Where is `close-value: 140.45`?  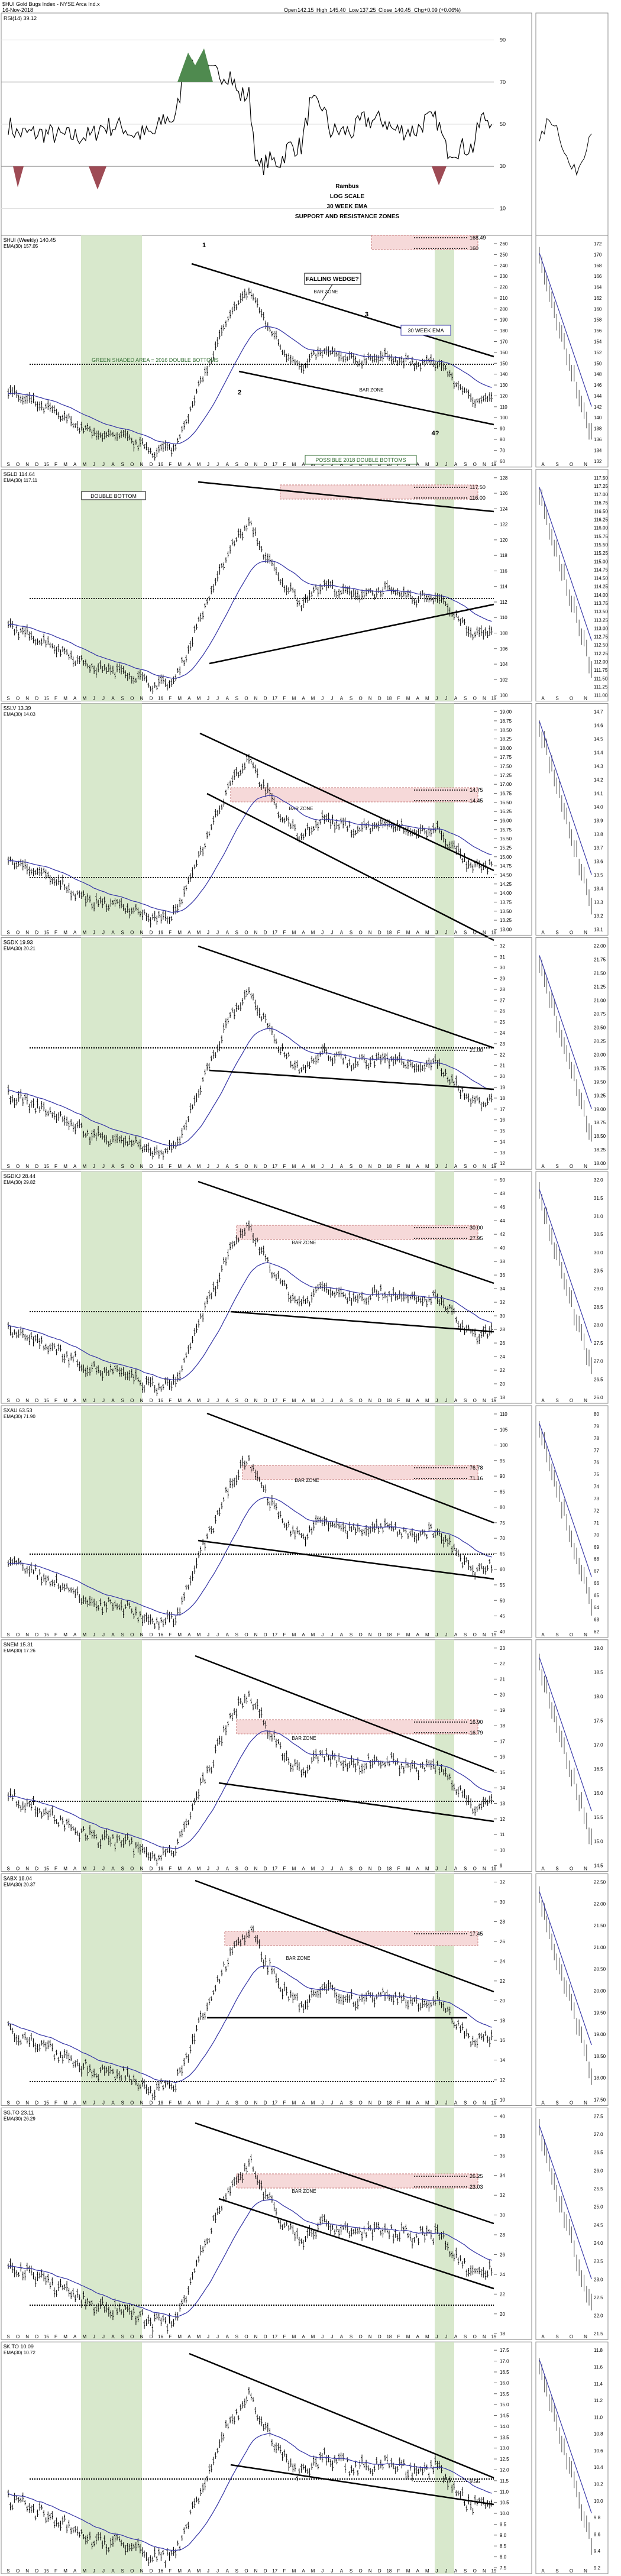 close-value: 140.45 is located at coordinates (402, 10).